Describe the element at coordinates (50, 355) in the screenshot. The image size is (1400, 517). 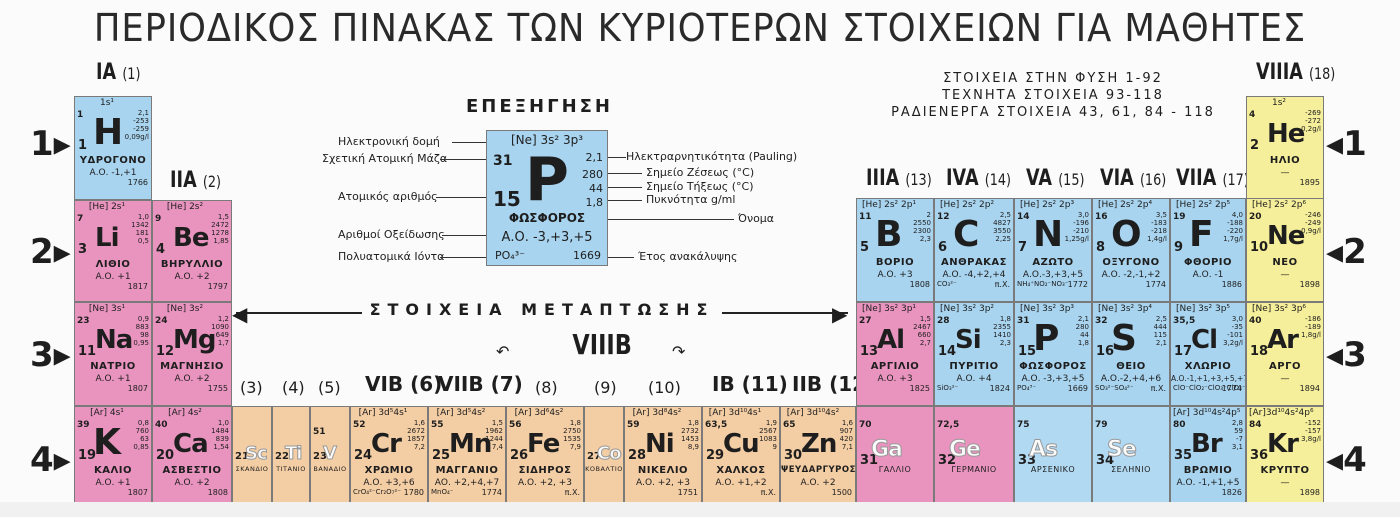
I see `period-label-3-left: 3▸` at that location.